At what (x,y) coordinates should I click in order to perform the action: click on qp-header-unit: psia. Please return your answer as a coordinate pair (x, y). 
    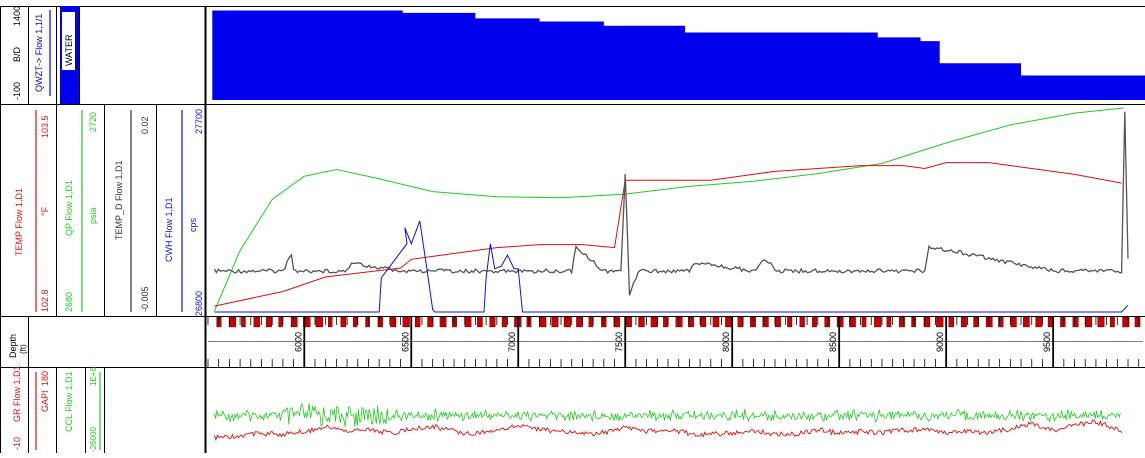
    Looking at the image, I should click on (93, 215).